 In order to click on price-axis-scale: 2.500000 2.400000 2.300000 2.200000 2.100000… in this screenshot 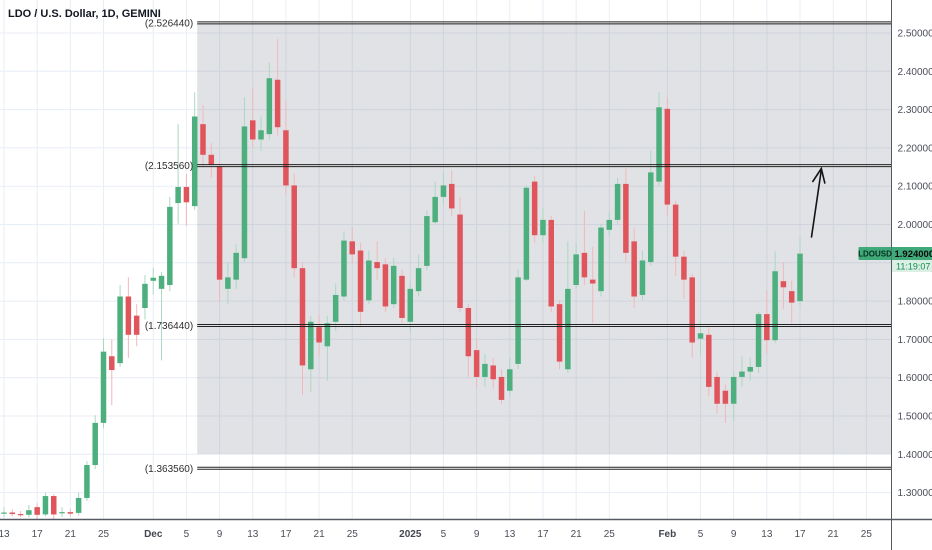, I will do `click(915, 264)`.